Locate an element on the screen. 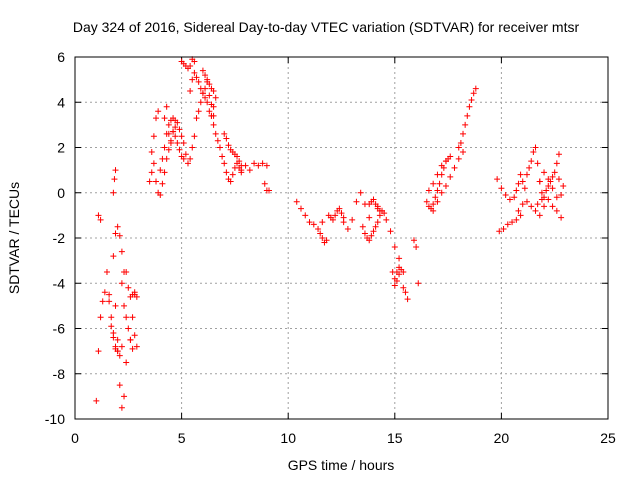 Image resolution: width=640 pixels, height=480 pixels. series-s05 is located at coordinates (119, 249).